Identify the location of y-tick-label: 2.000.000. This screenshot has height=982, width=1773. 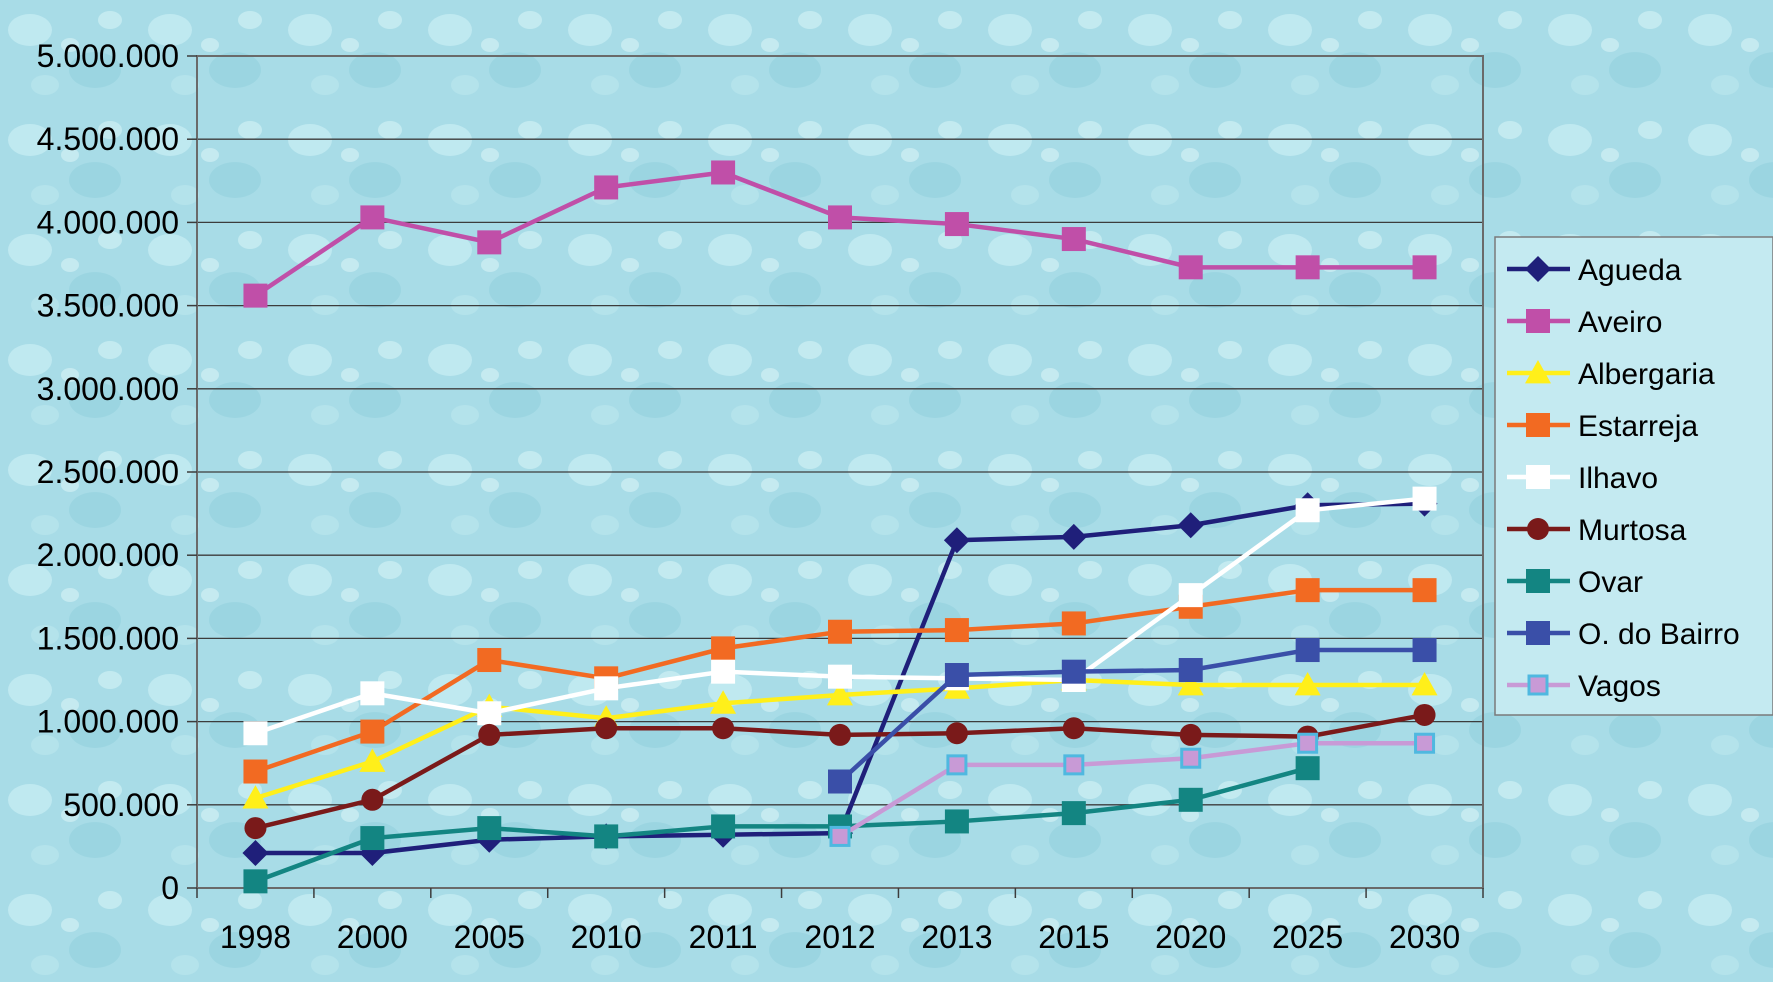
(108, 555).